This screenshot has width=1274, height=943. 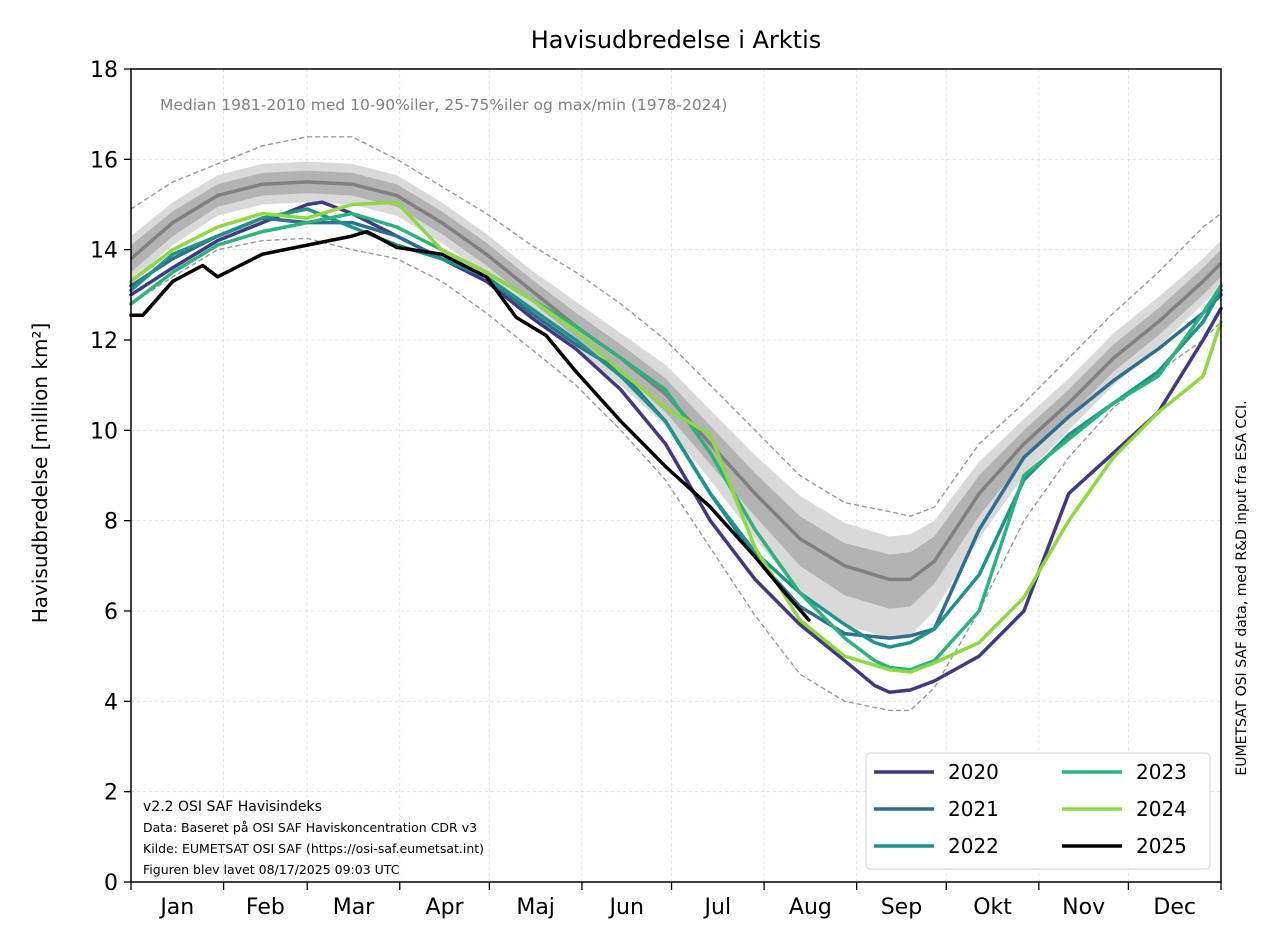 What do you see at coordinates (973, 809) in the screenshot?
I see `legend-label-2021: 2021` at bounding box center [973, 809].